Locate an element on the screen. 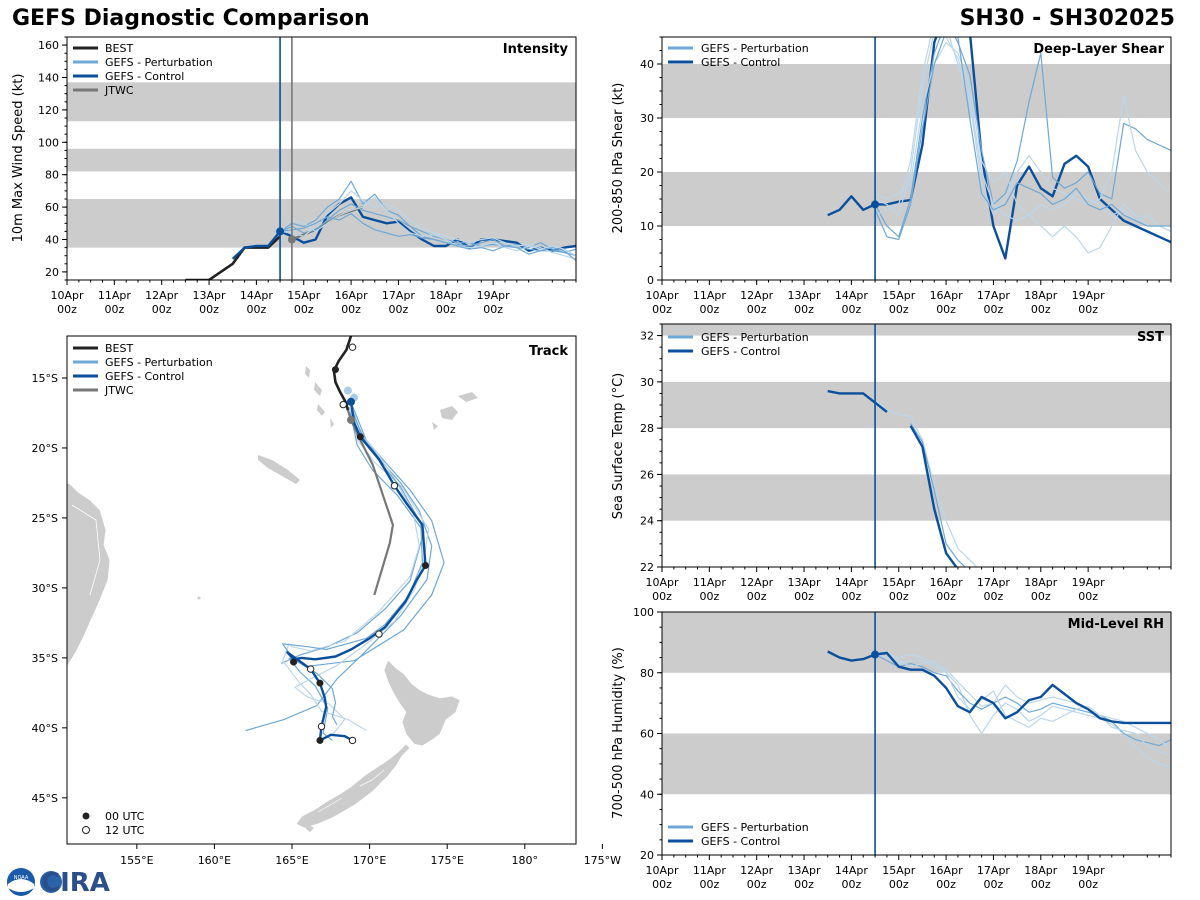 This screenshot has width=1200, height=900. lat-tick-label: 20°S is located at coordinates (45, 448).